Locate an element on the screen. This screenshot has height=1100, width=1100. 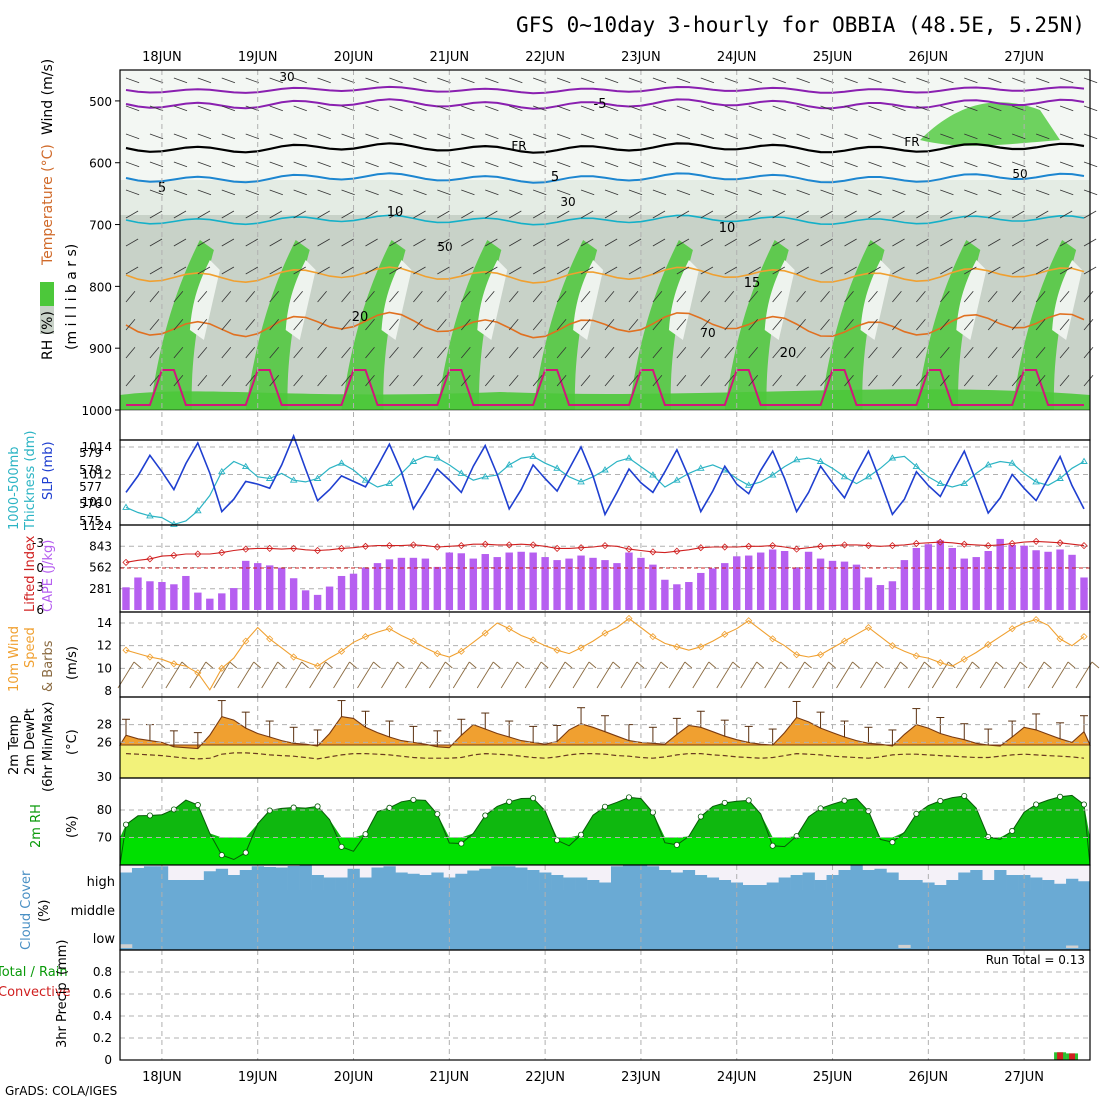
cloud-low-bar is located at coordinates (1072, 946).